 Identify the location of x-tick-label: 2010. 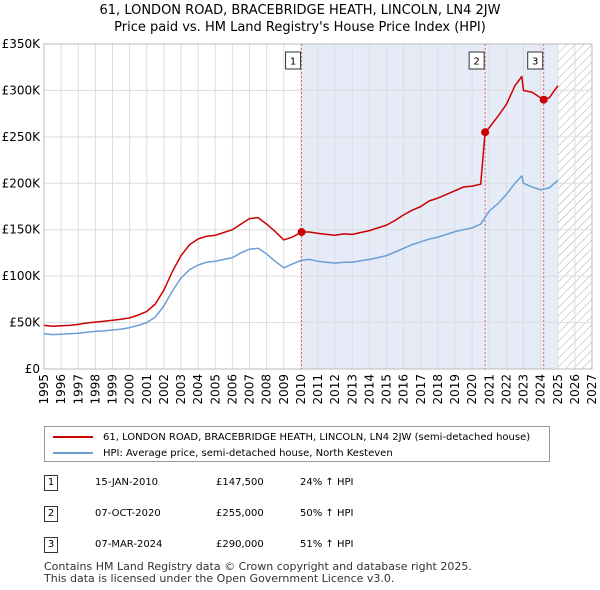
(301, 389).